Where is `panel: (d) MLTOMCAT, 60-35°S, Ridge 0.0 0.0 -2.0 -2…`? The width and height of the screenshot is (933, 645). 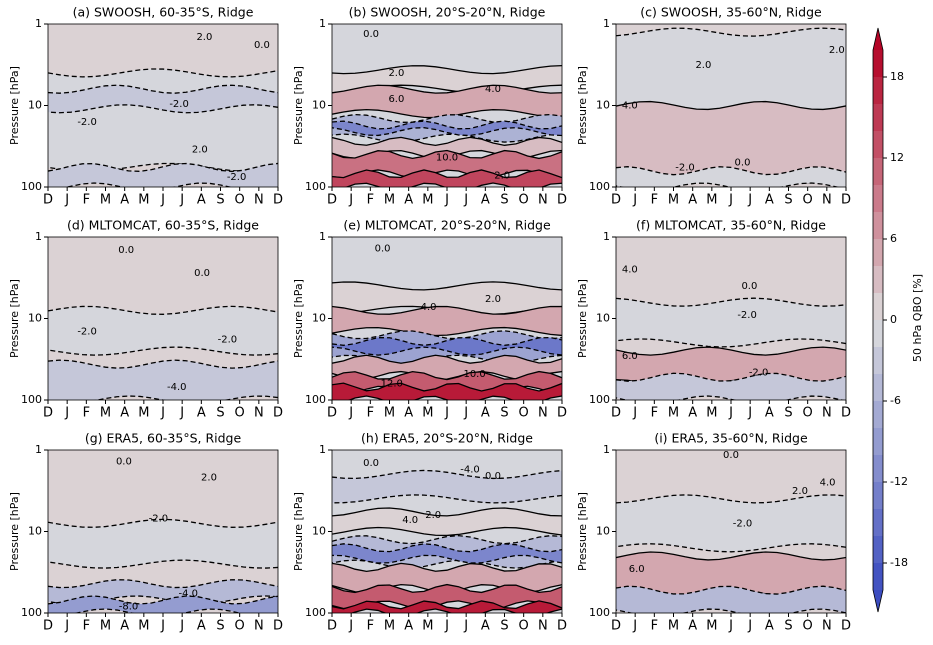
panel: (d) MLTOMCAT, 60-35°S, Ridge 0.0 0.0 -2.0 -2… is located at coordinates (145, 319).